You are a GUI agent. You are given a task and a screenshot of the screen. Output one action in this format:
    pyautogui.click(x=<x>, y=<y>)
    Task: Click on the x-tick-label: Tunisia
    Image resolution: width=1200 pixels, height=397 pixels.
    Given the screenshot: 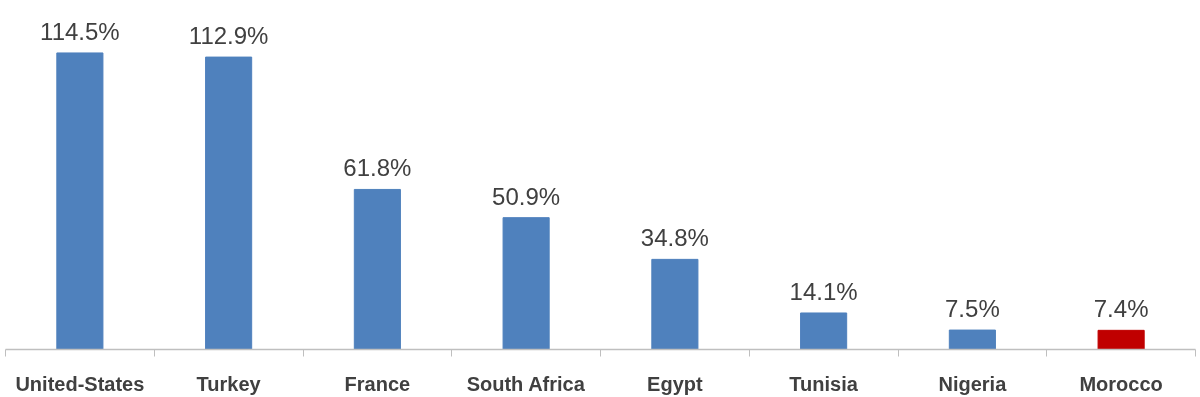 What is the action you would take?
    pyautogui.click(x=824, y=383)
    